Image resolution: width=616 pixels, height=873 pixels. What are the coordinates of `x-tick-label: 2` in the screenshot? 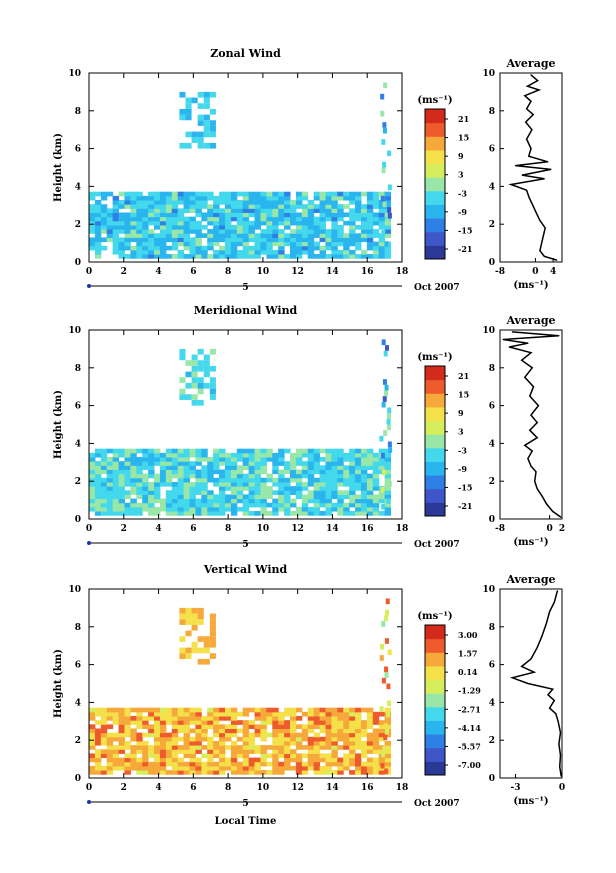 It's located at (124, 529).